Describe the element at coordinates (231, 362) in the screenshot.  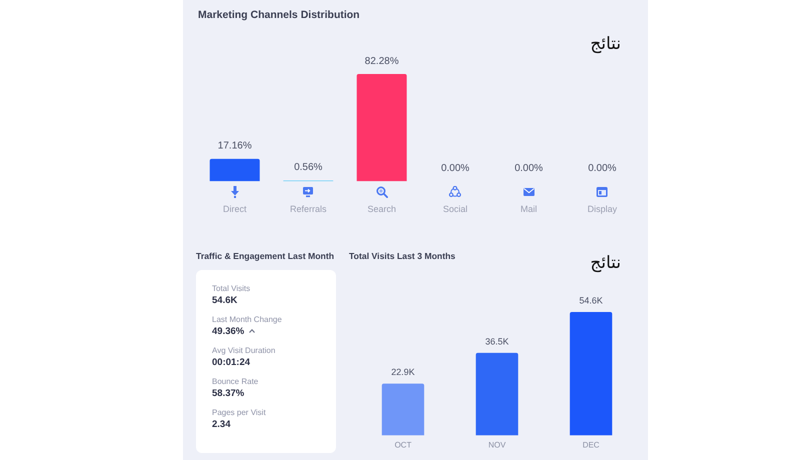
I see `text: 00:01:24` at that location.